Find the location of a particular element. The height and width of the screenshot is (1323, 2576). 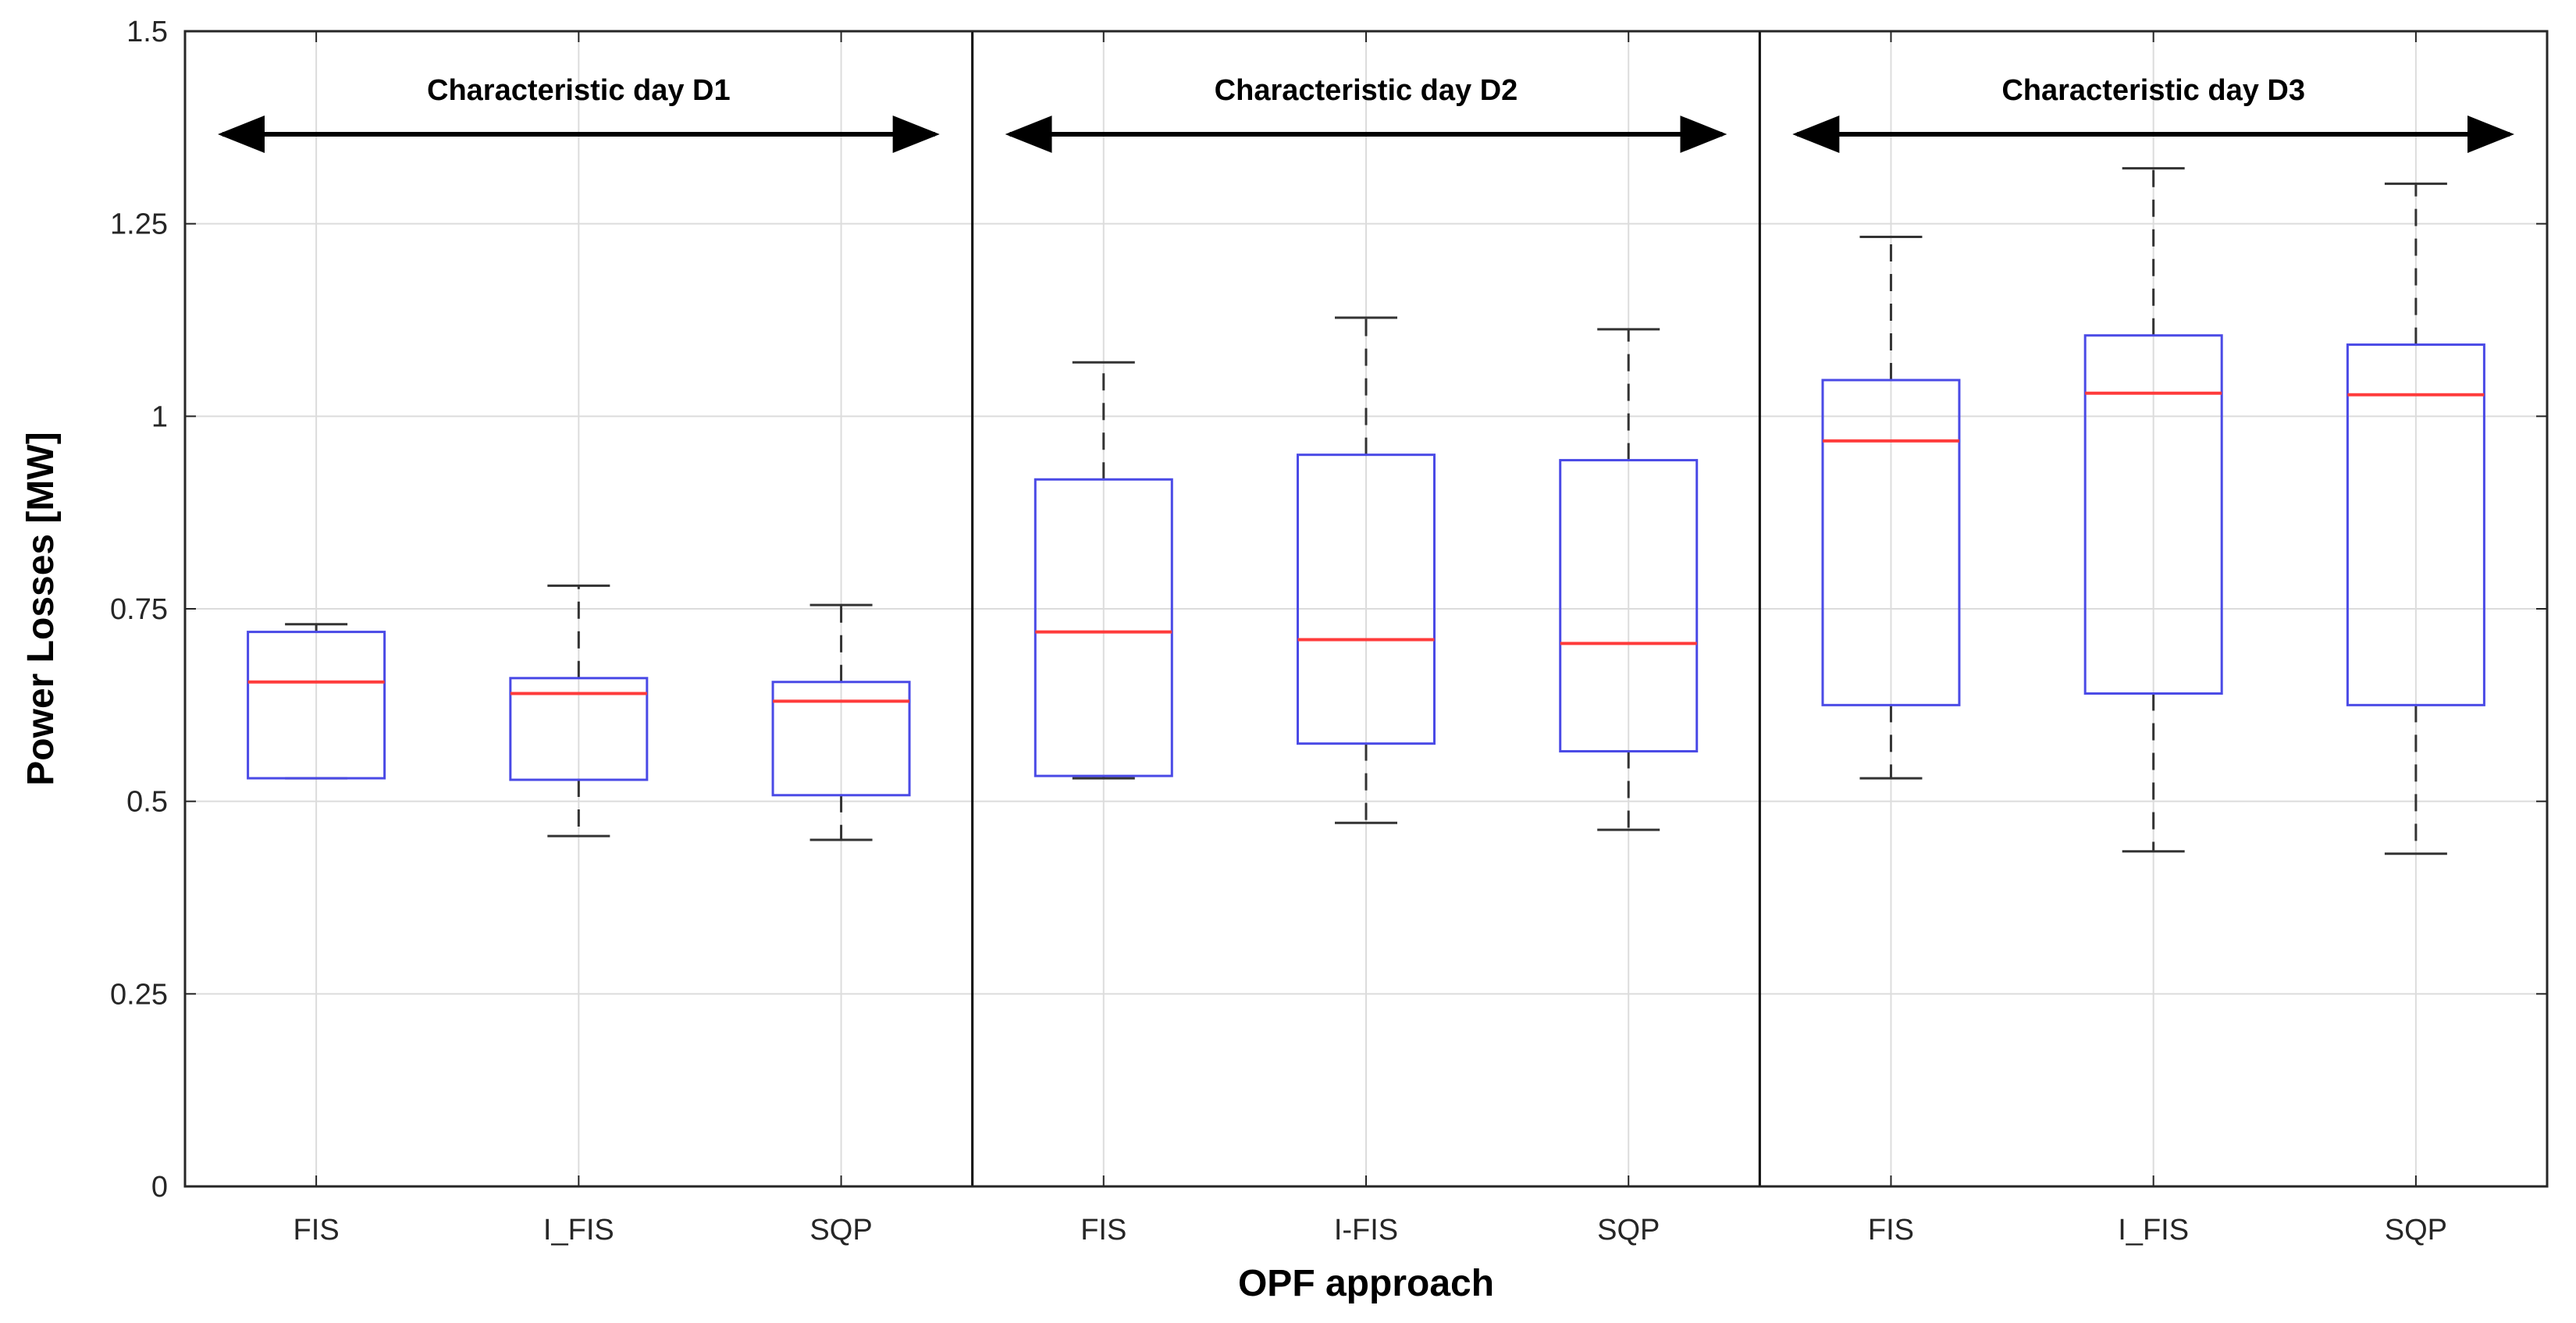

y-tick-label: 1.25 is located at coordinates (139, 224).